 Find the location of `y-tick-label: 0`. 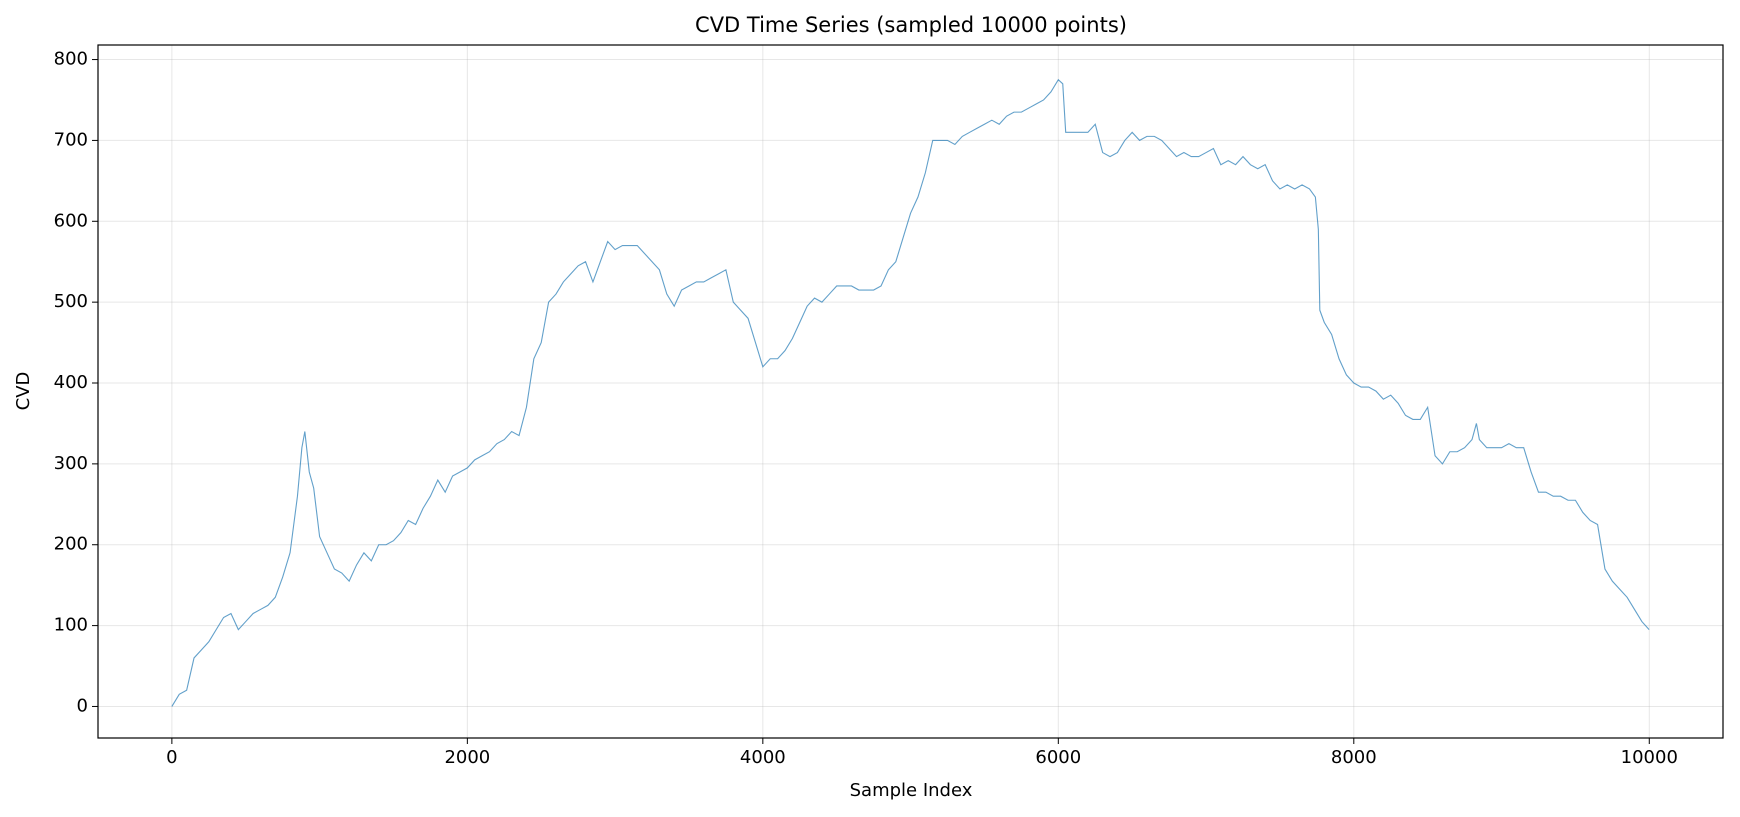

y-tick-label: 0 is located at coordinates (82, 705).